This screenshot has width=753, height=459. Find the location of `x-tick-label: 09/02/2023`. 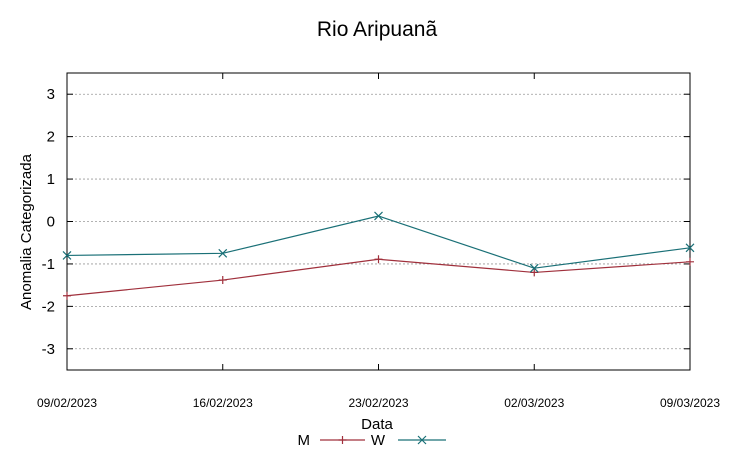

x-tick-label: 09/02/2023 is located at coordinates (67, 403).